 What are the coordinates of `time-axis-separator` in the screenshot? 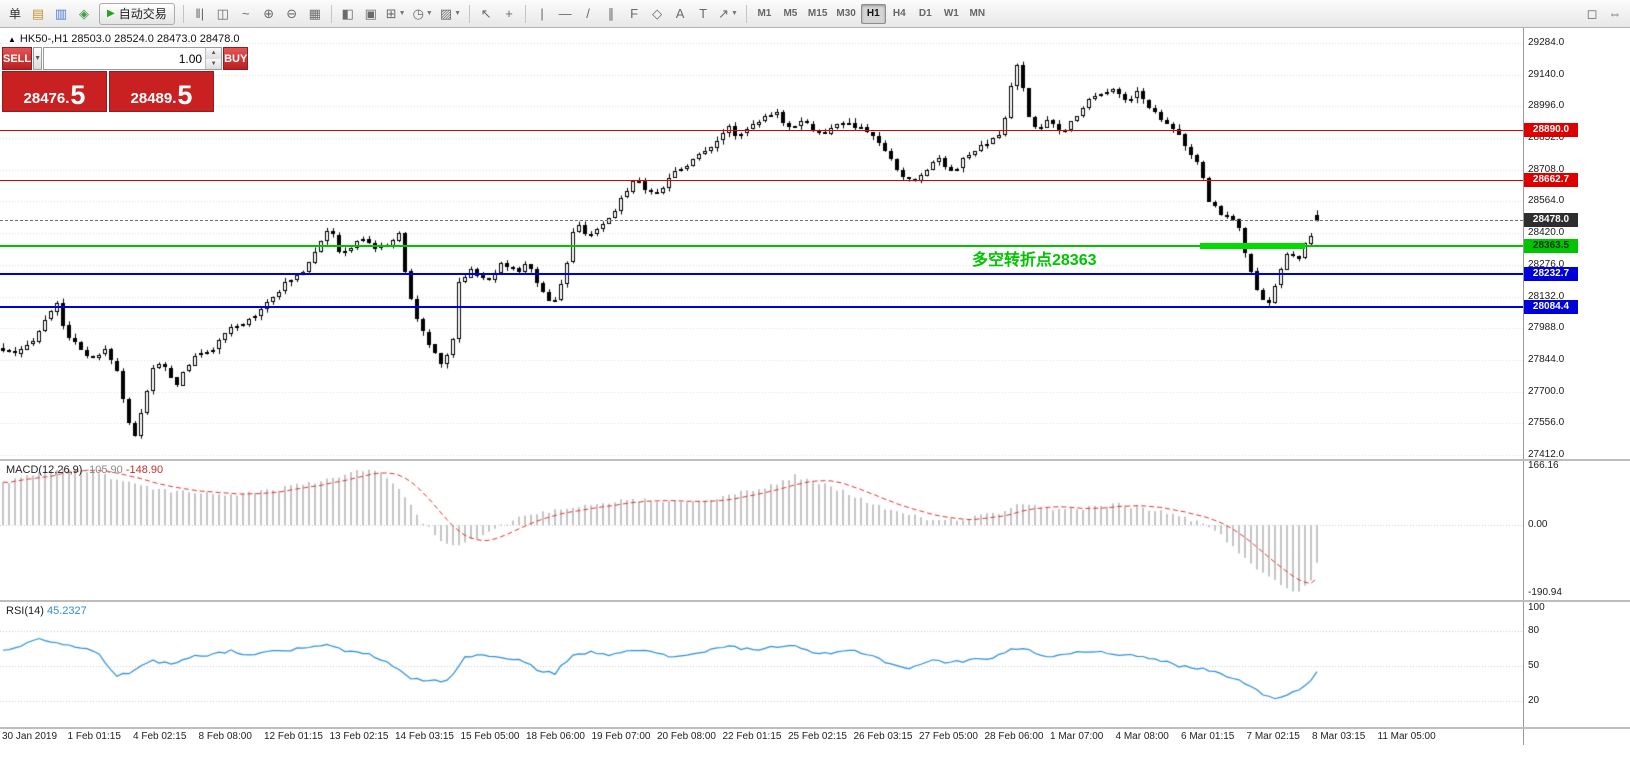 It's located at (815, 728).